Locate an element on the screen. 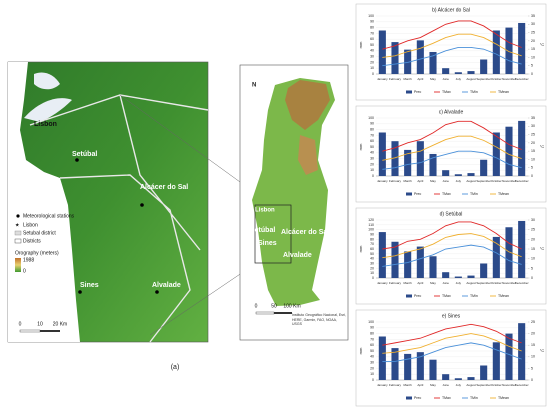  y-tick-label: 30 is located at coordinates (372, 57).